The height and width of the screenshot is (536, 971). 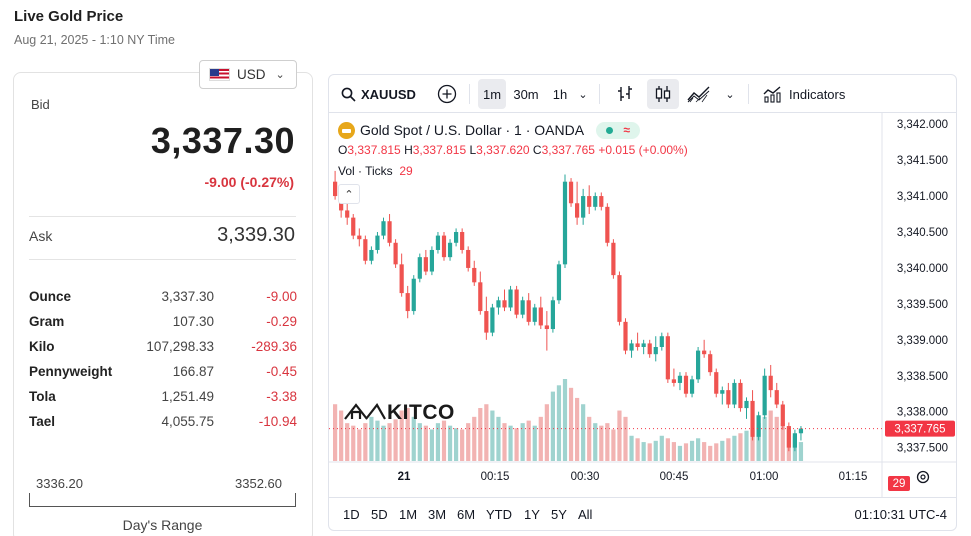 I want to click on y-tick-label: 3,342.000, so click(x=922, y=125).